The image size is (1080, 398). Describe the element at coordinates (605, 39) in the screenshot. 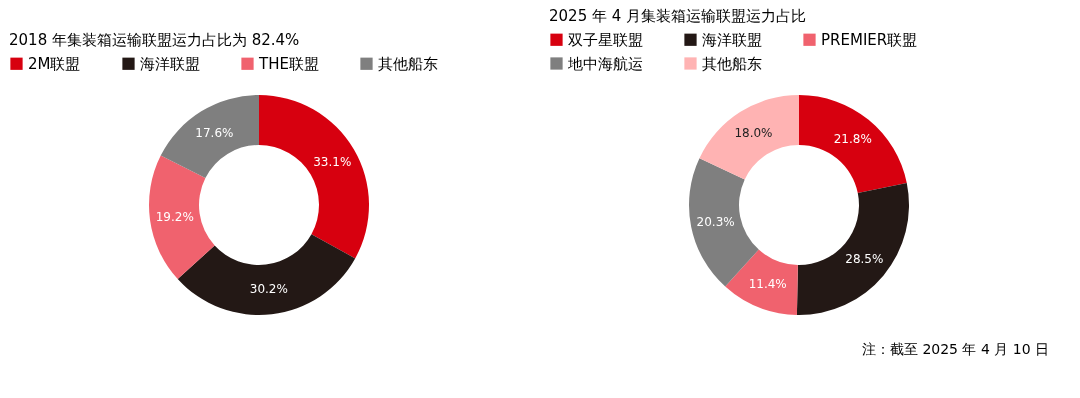

I see `legend-label: 双子星联盟` at that location.